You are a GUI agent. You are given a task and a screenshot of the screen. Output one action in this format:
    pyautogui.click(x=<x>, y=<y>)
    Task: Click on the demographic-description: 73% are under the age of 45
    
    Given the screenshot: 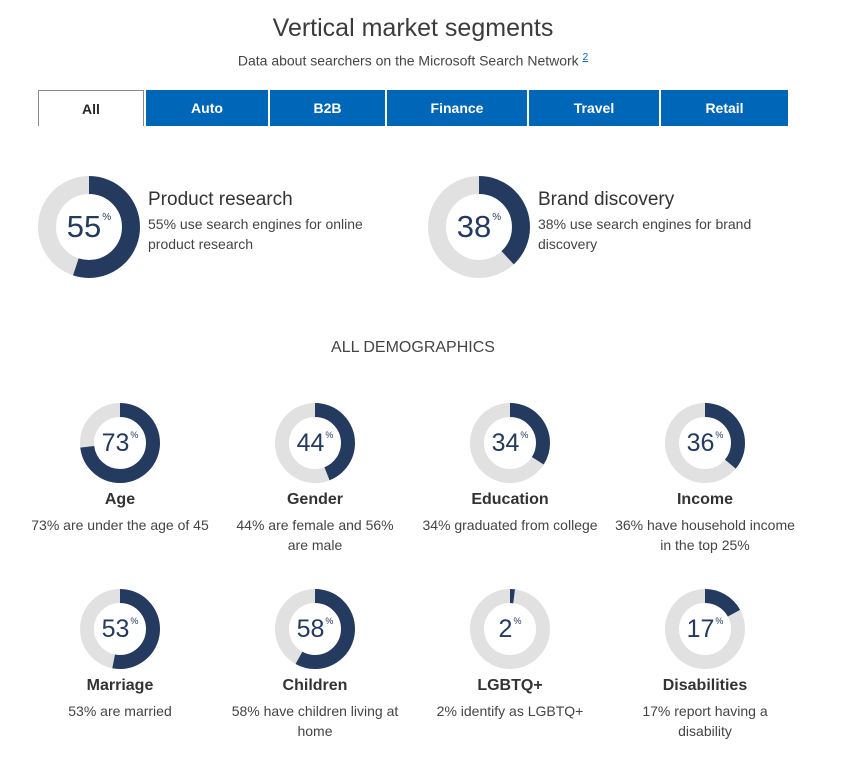 What is the action you would take?
    pyautogui.click(x=120, y=525)
    